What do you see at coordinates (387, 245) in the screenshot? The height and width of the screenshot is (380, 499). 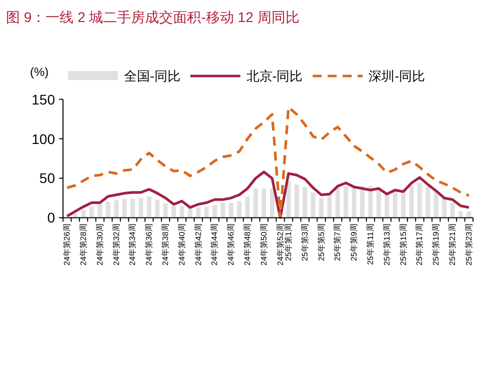 I see `x-tick-label: 25年第13周` at bounding box center [387, 245].